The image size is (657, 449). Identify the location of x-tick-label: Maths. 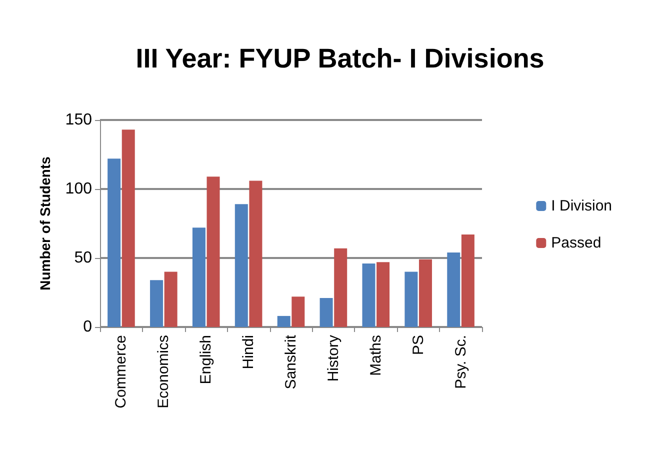
(375, 355).